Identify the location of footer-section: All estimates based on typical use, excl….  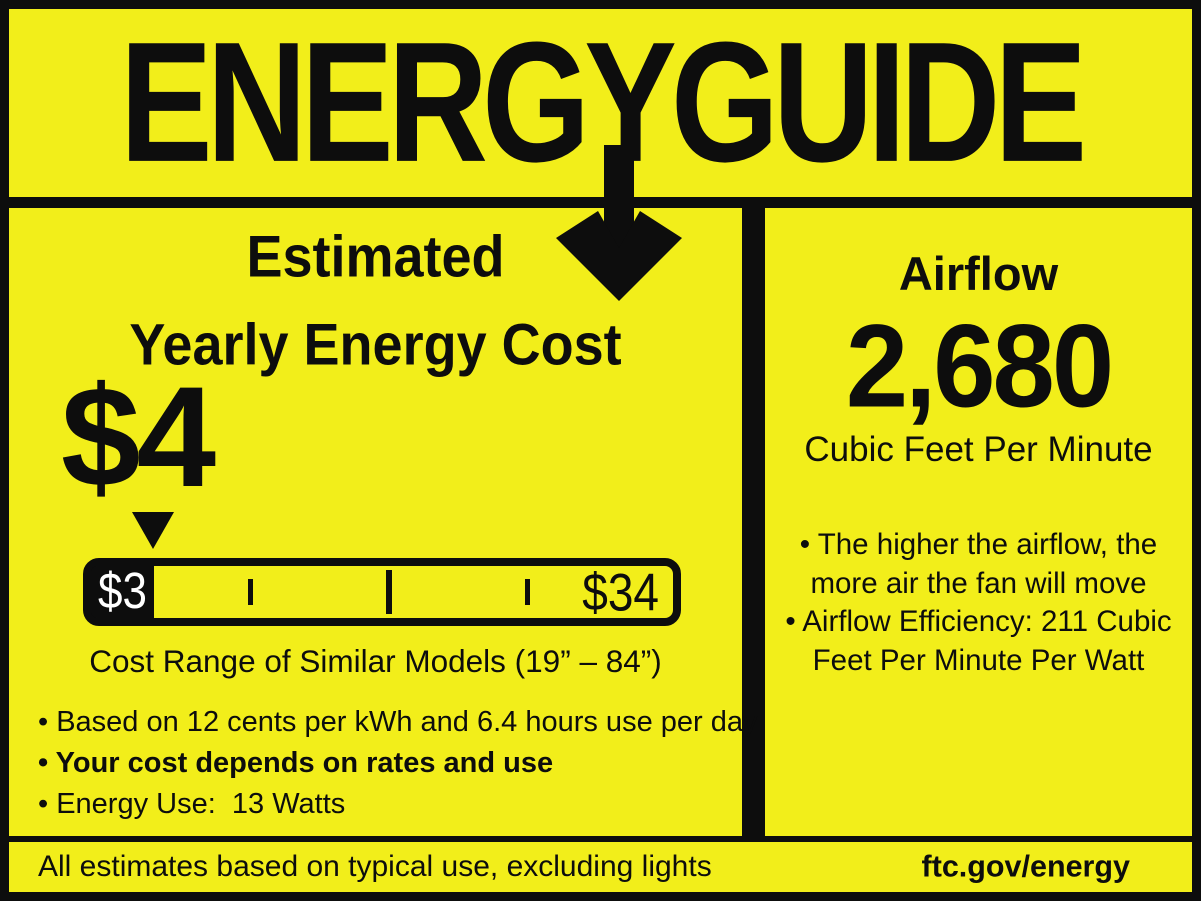
(600, 867).